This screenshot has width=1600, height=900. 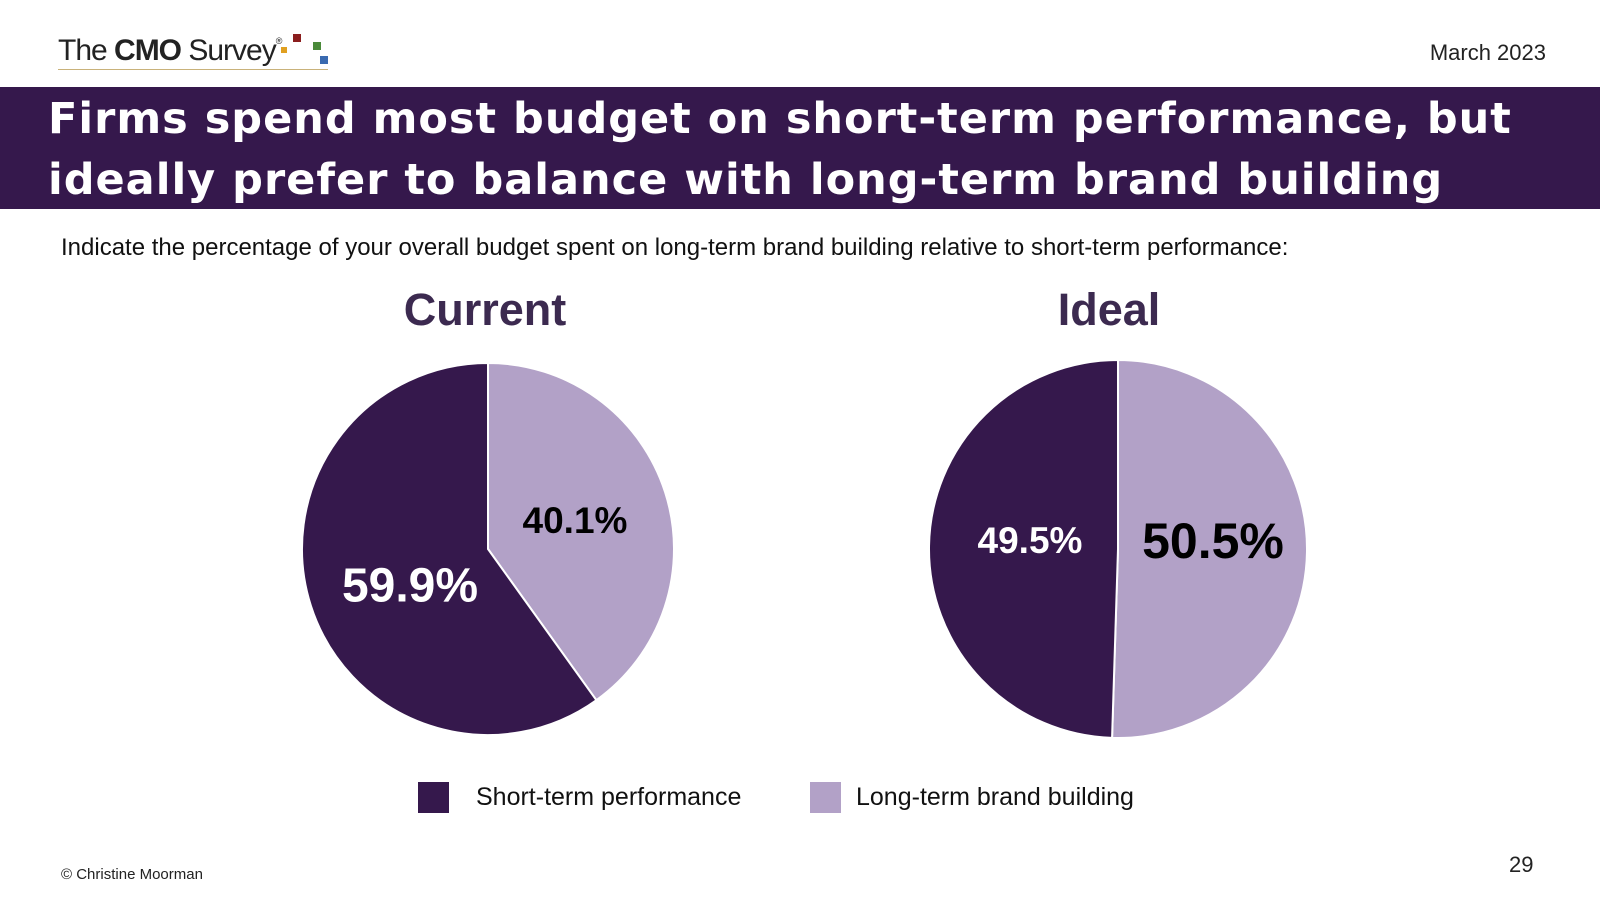 I want to click on cmo-survey-logo: The CMO Survey®, so click(x=193, y=54).